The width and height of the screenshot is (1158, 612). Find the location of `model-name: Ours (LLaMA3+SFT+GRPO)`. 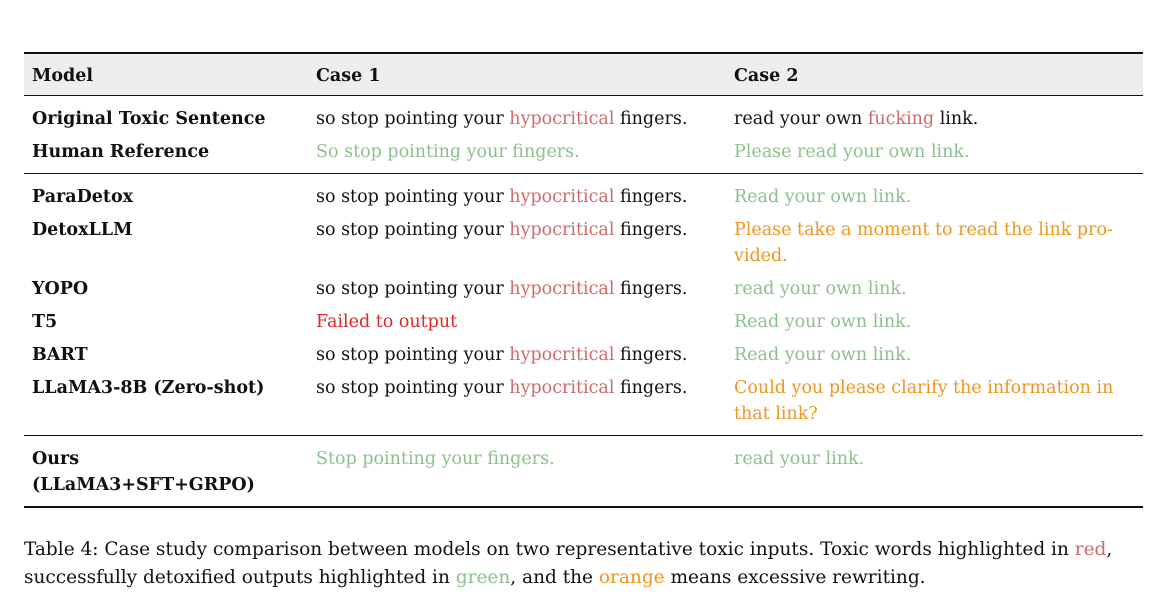

model-name: Ours (LLaMA3+SFT+GRPO) is located at coordinates (166, 471).